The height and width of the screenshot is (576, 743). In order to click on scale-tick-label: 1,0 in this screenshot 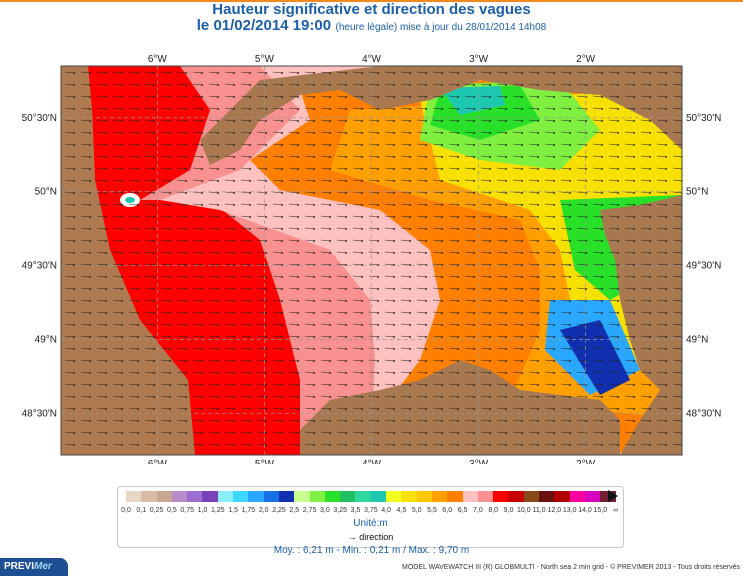, I will do `click(202, 510)`.